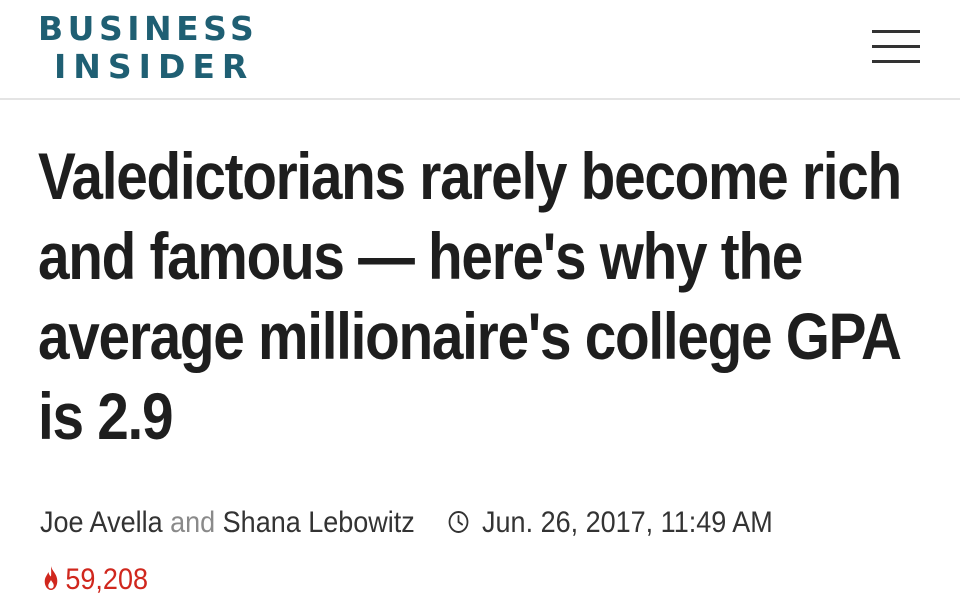  I want to click on business-insider-logo: BUSINESS INSIDER, so click(148, 47).